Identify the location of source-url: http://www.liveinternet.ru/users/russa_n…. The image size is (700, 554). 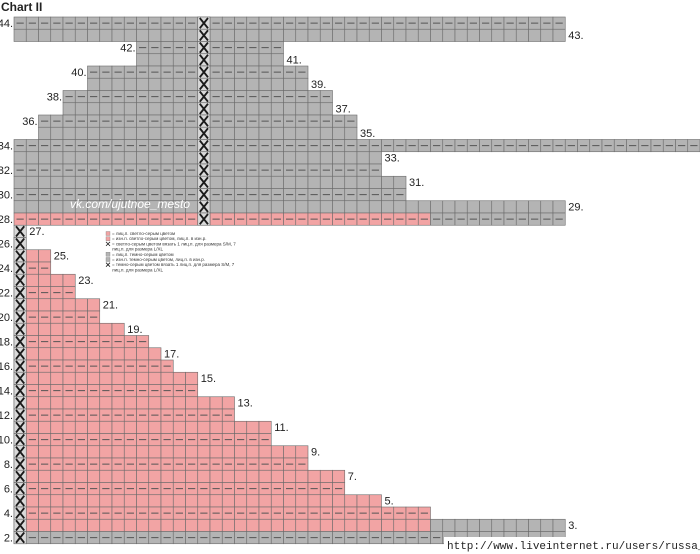
(573, 547).